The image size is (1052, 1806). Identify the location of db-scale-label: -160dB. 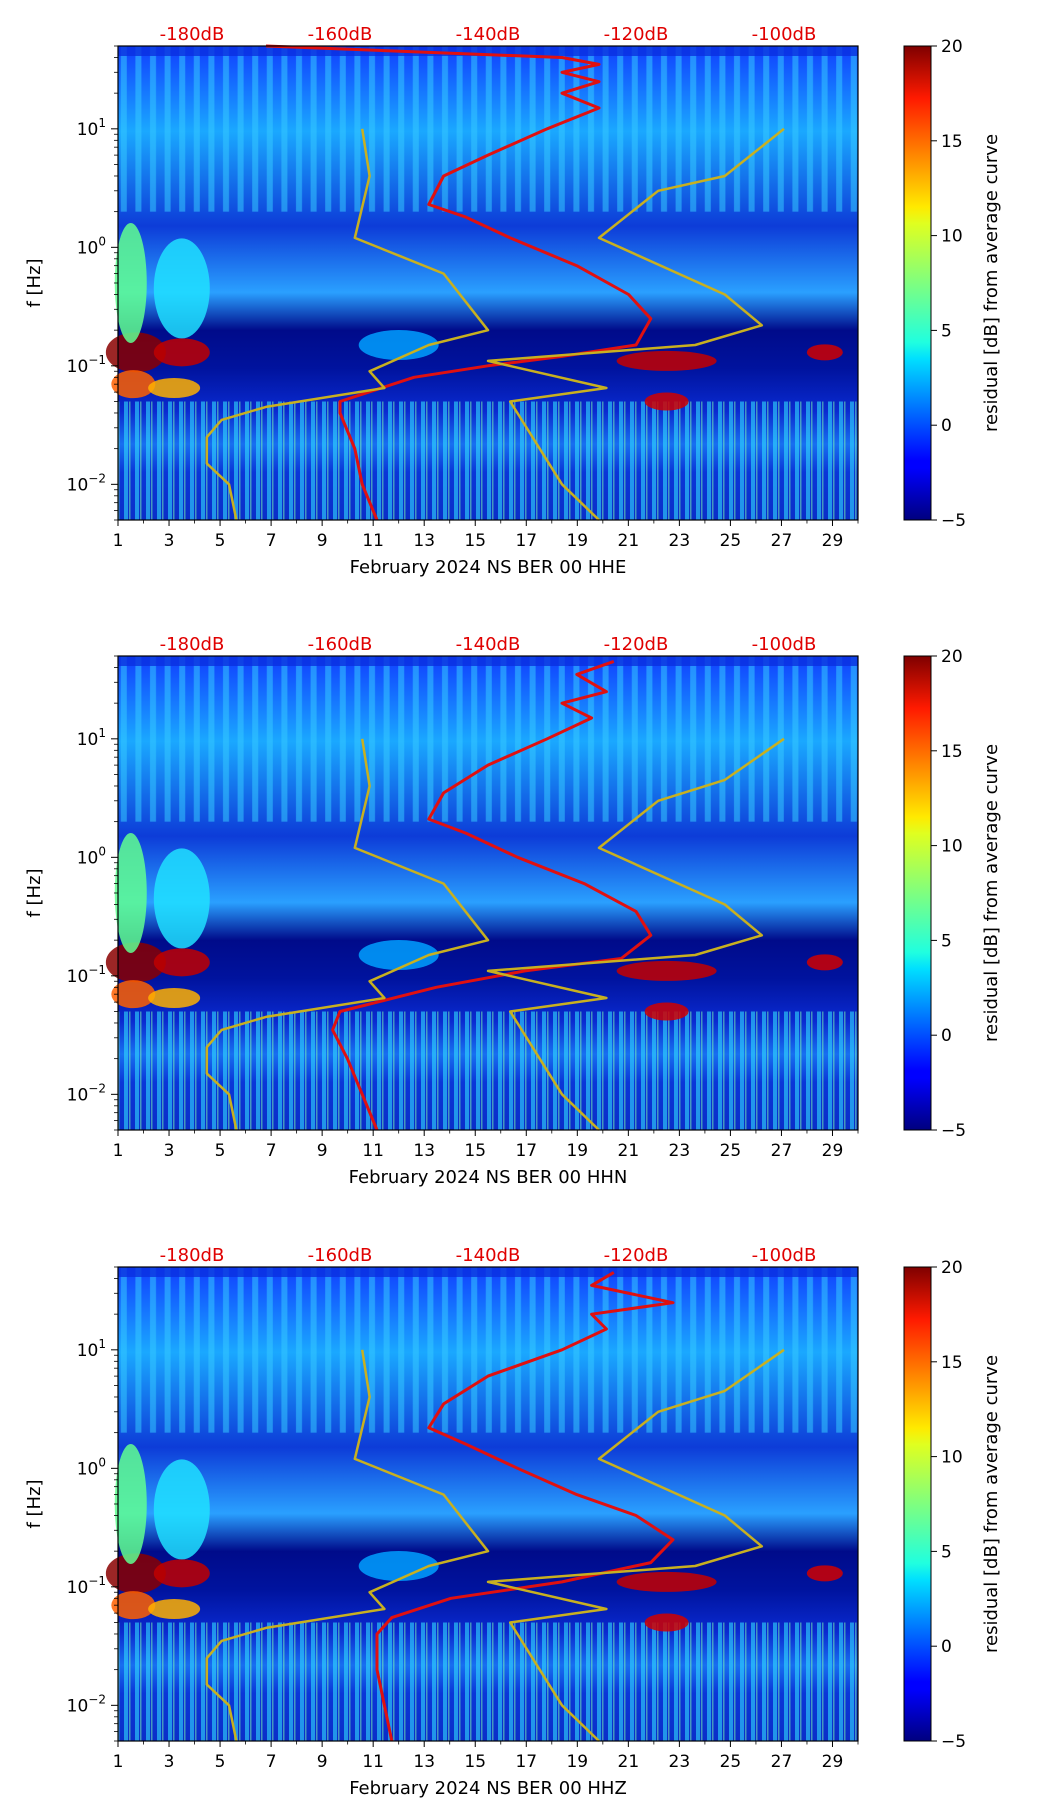
(340, 644).